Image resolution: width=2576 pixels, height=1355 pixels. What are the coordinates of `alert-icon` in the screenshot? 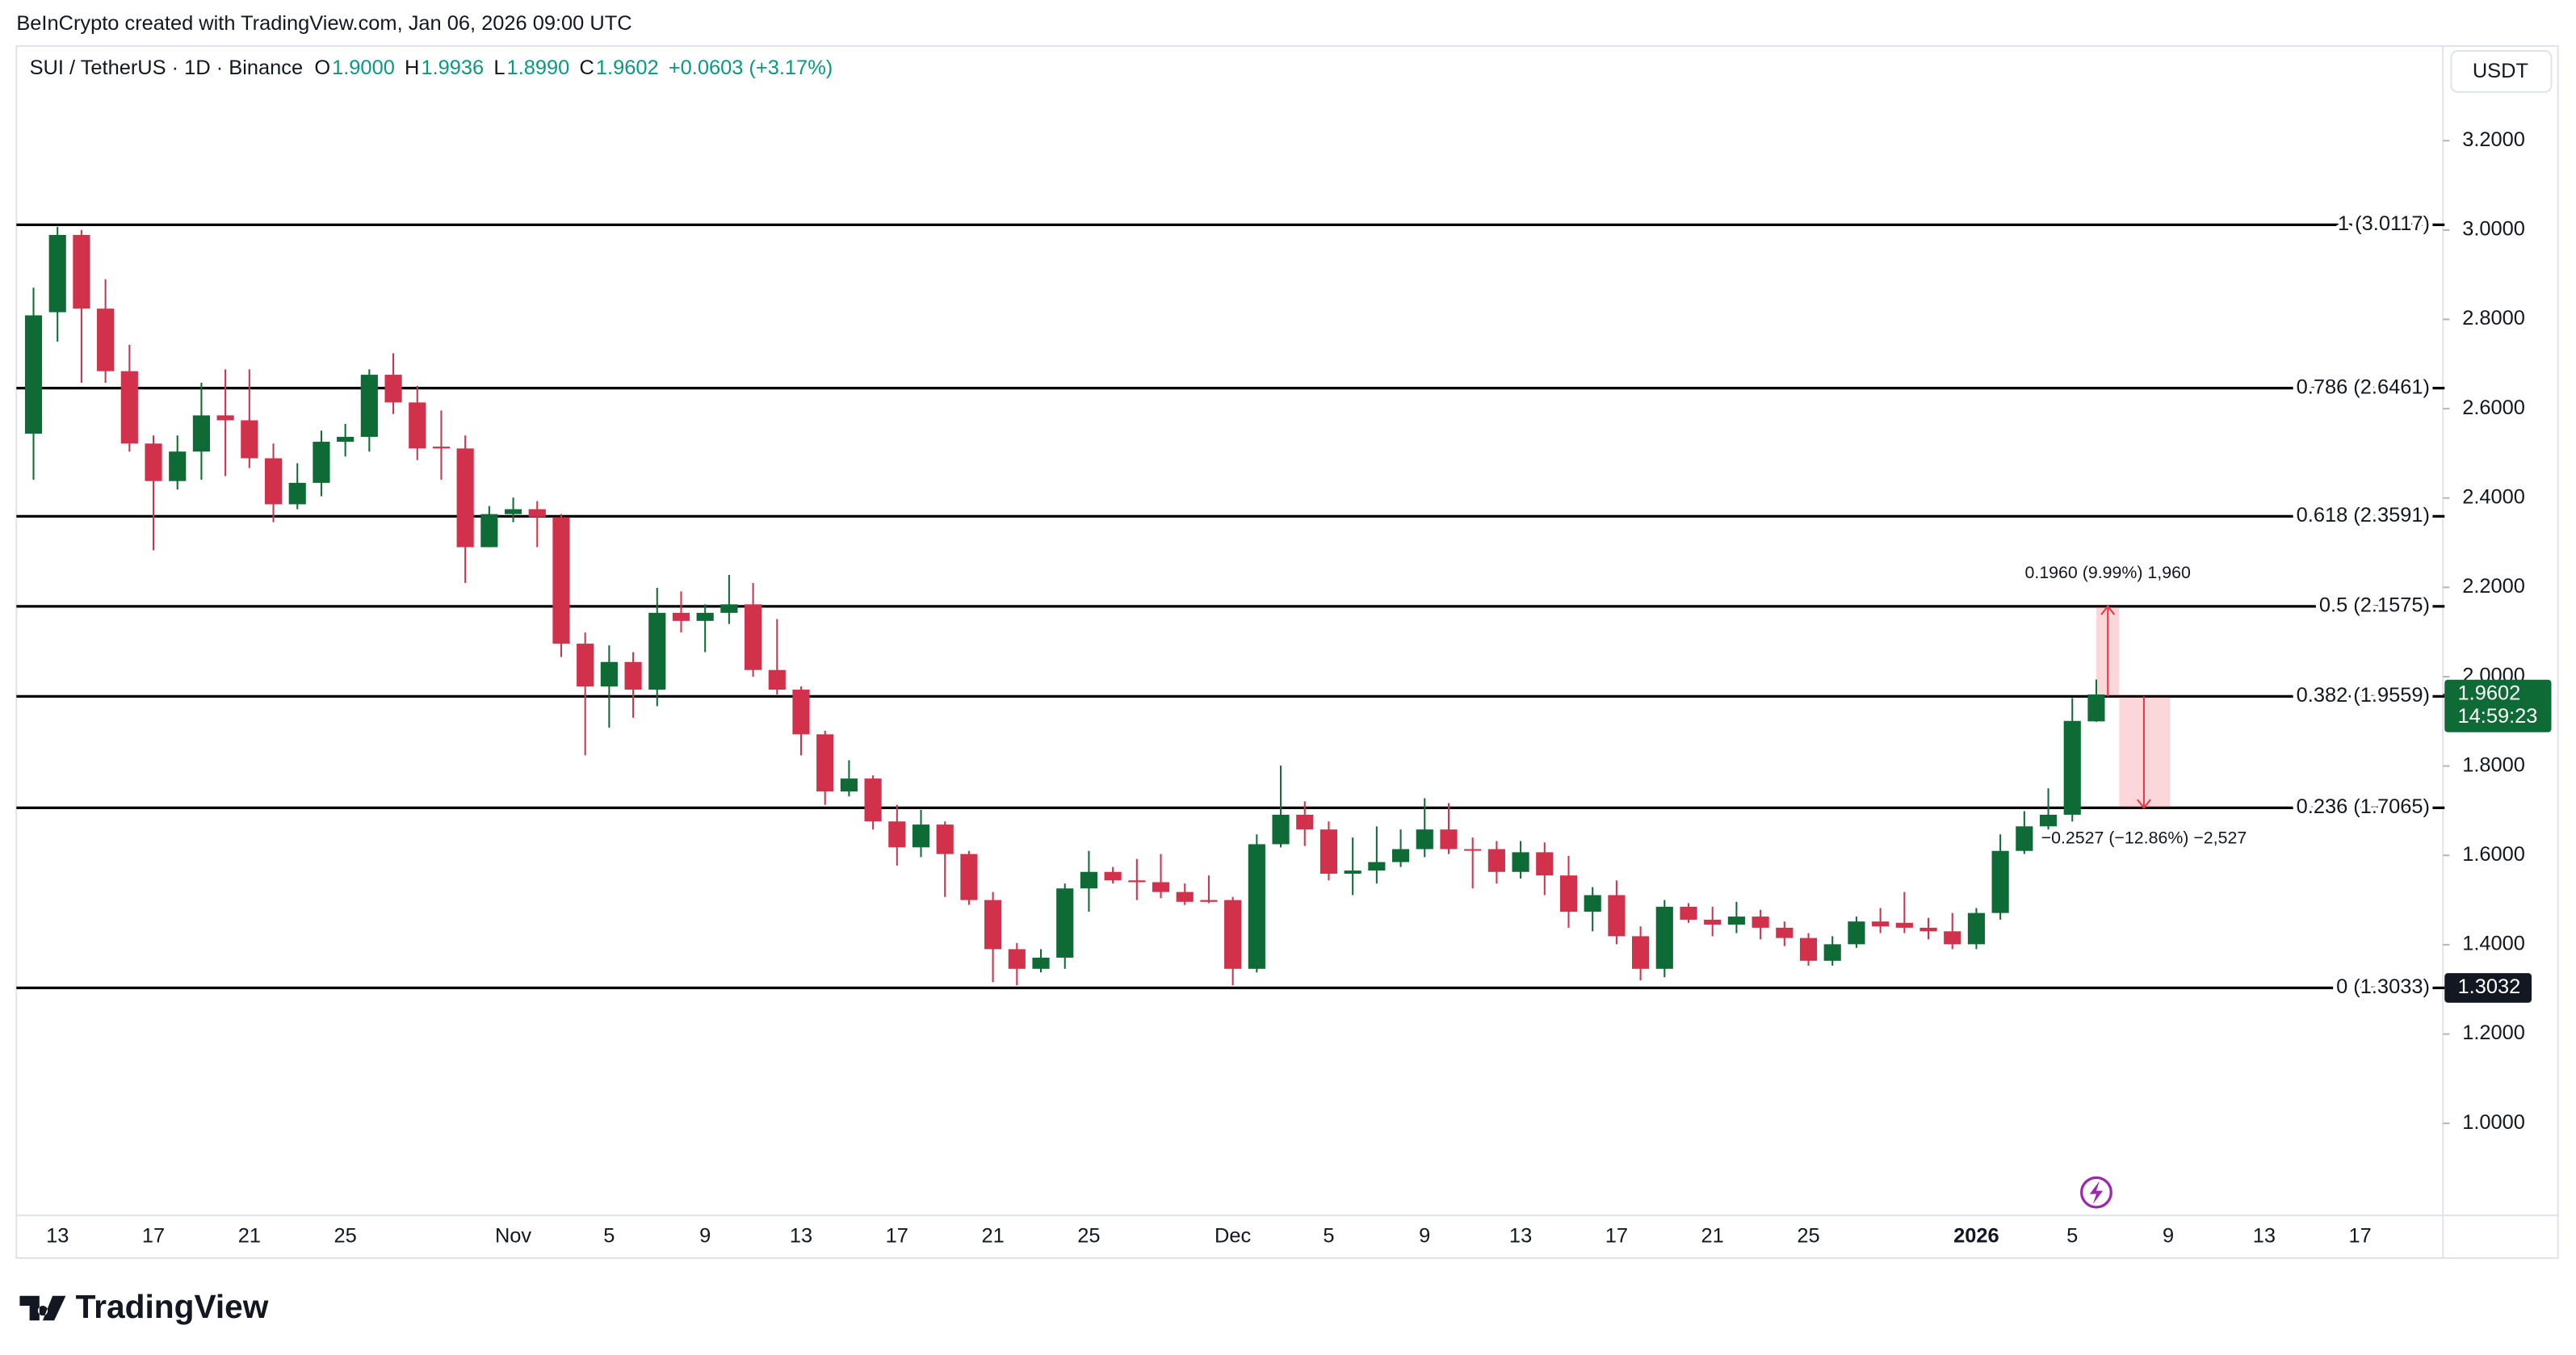 It's located at (2096, 1193).